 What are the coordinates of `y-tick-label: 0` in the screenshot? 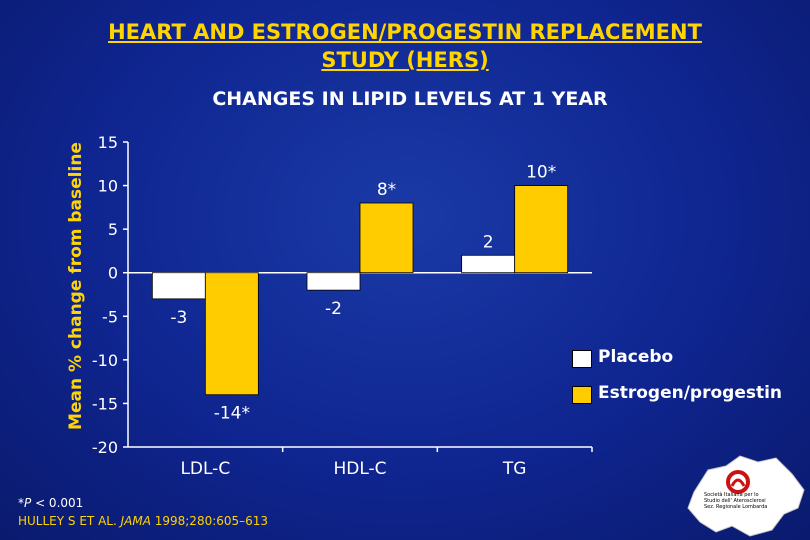 It's located at (113, 273).